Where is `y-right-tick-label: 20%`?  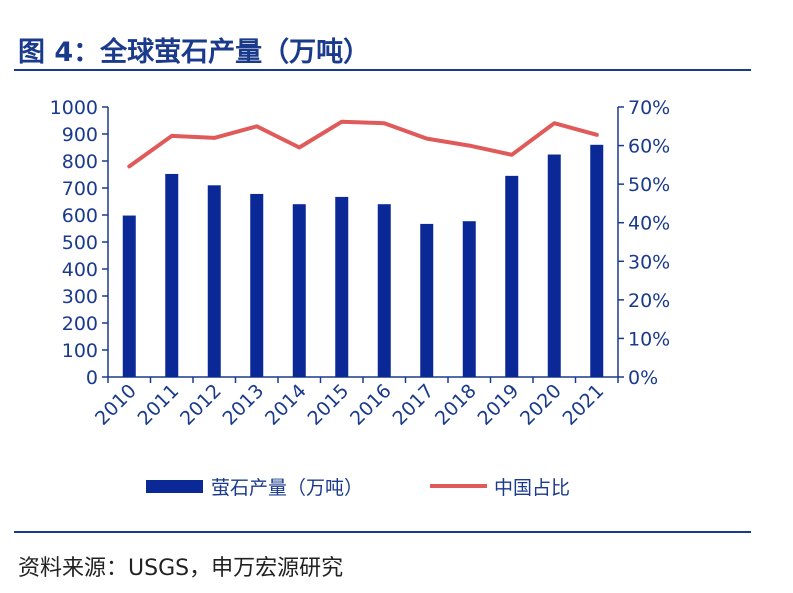 y-right-tick-label: 20% is located at coordinates (649, 301).